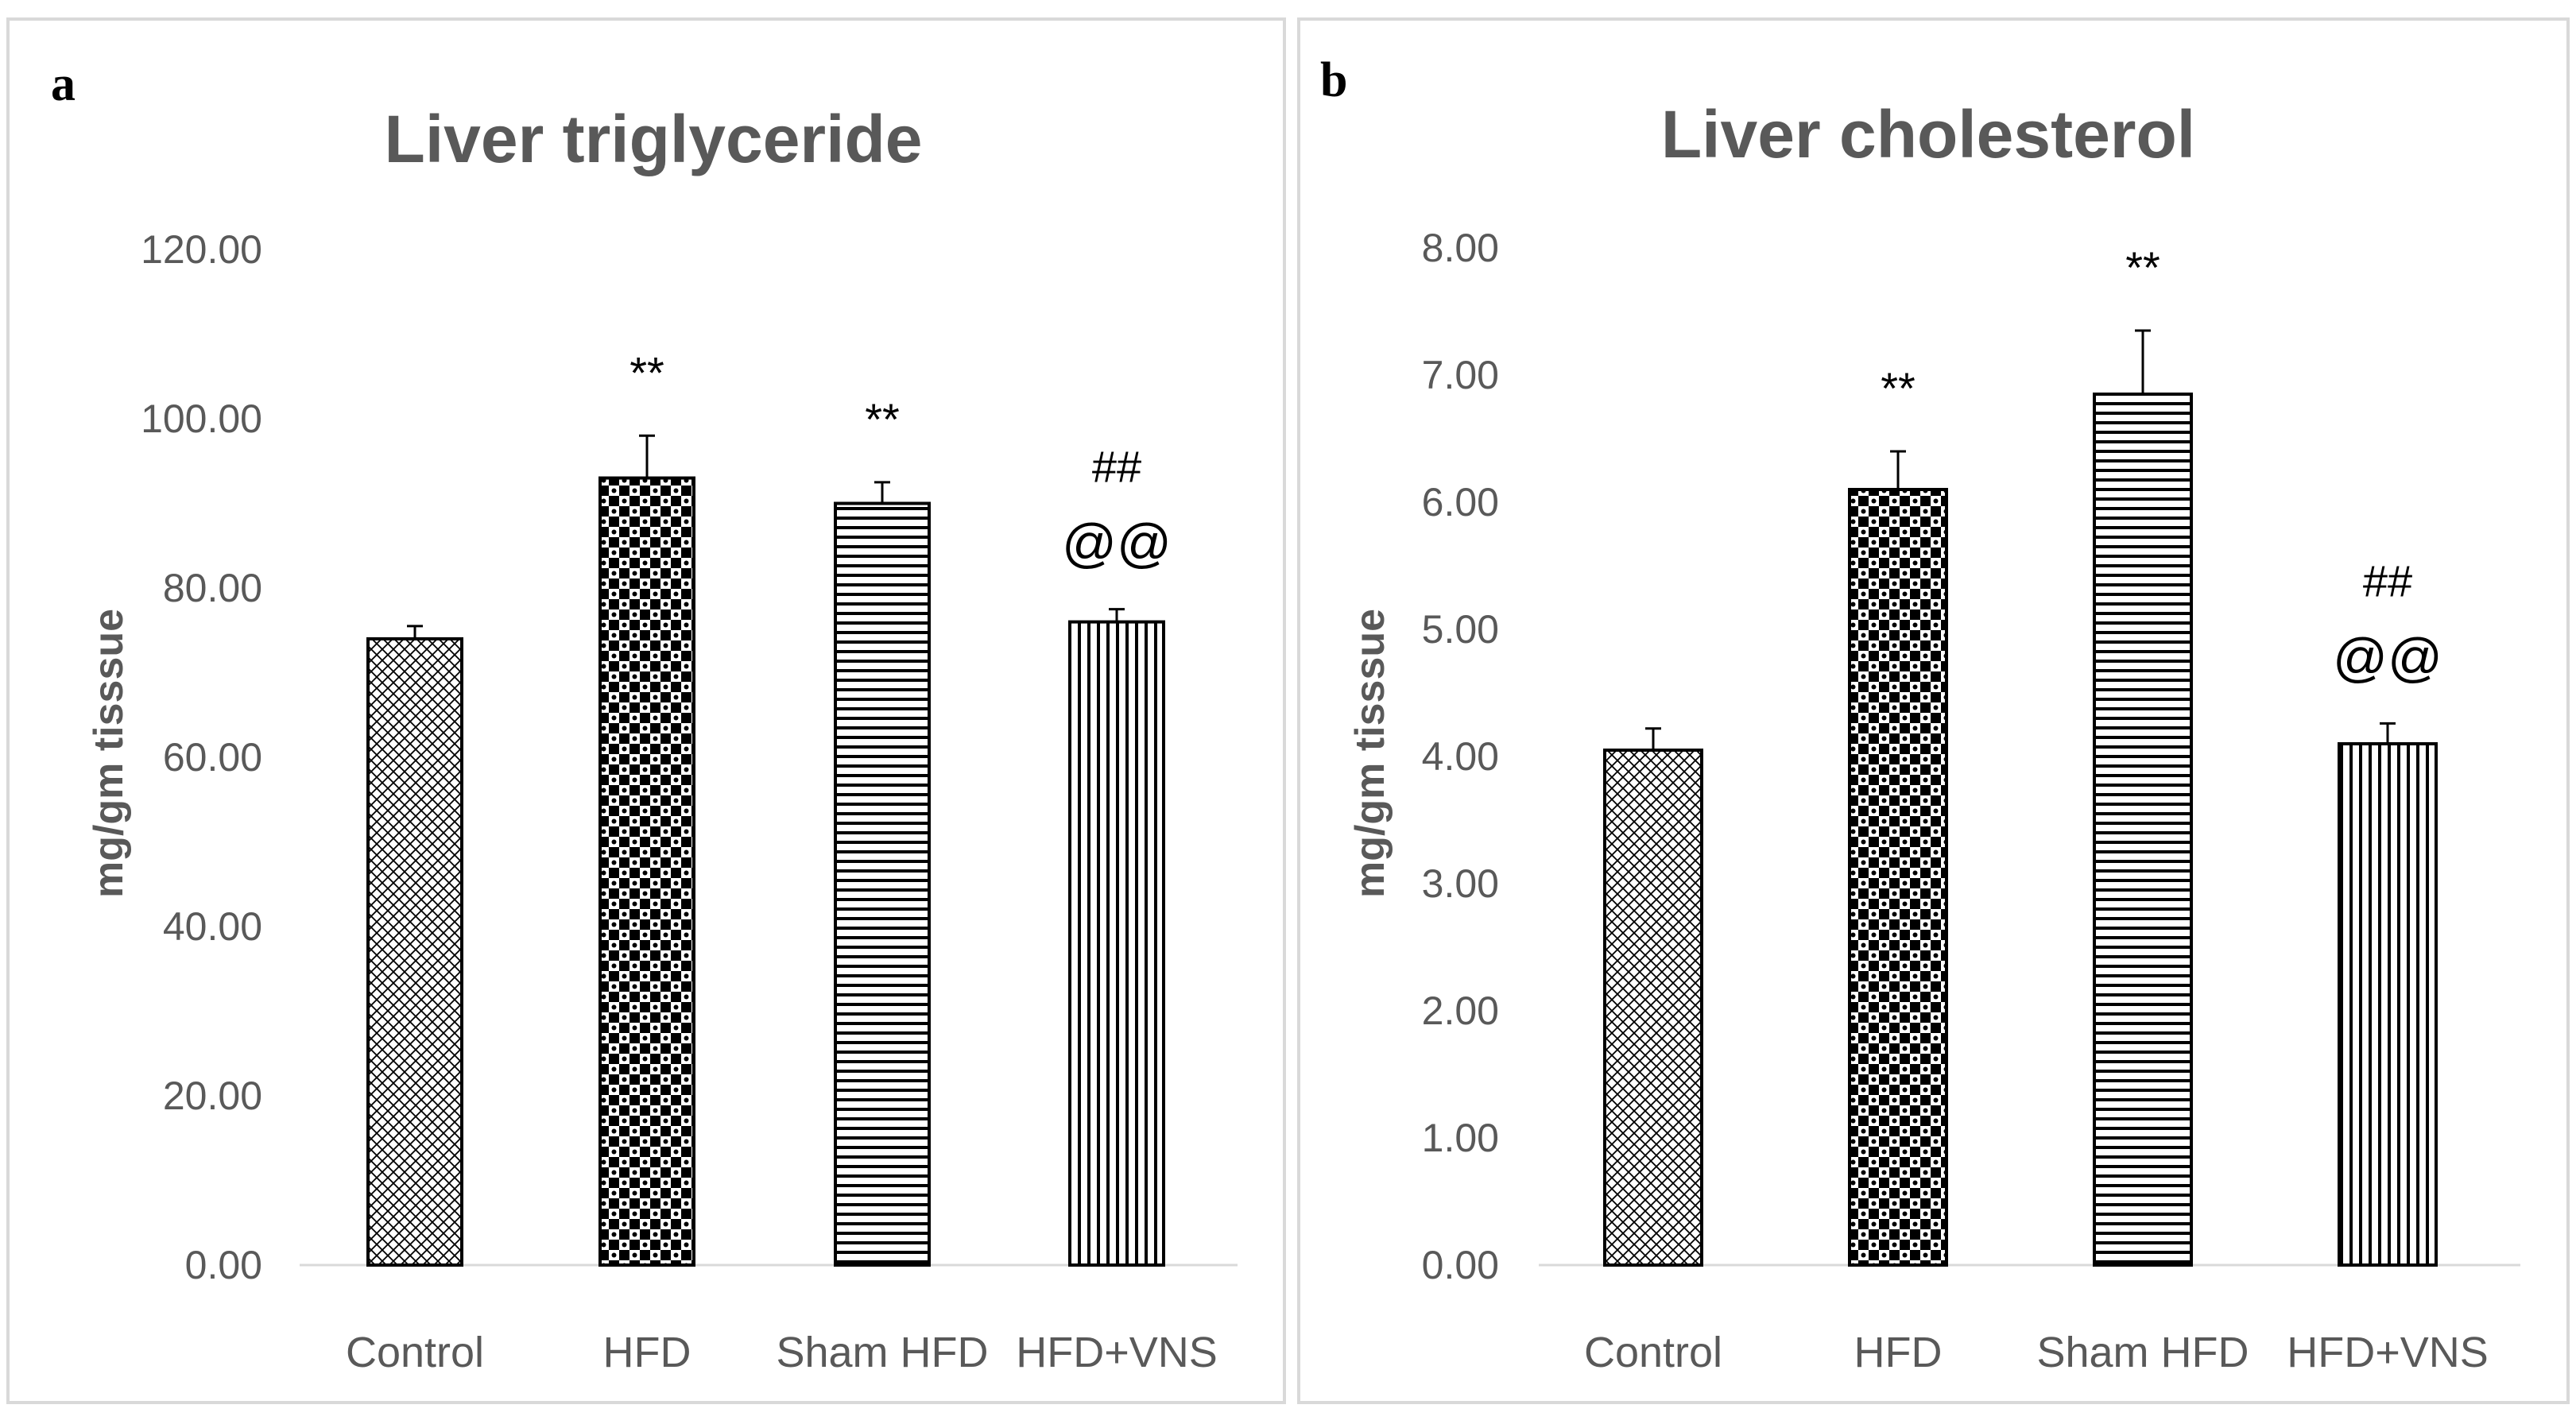  What do you see at coordinates (1460, 248) in the screenshot?
I see `y-tick-label: 8.00` at bounding box center [1460, 248].